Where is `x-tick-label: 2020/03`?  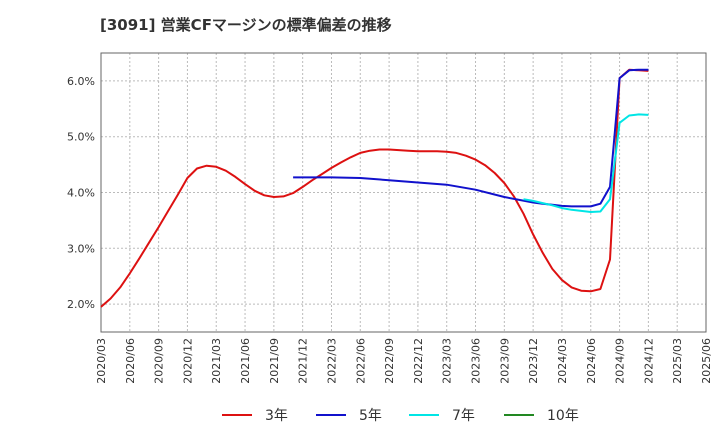
x-tick-label: 2020/03 is located at coordinates (101, 361).